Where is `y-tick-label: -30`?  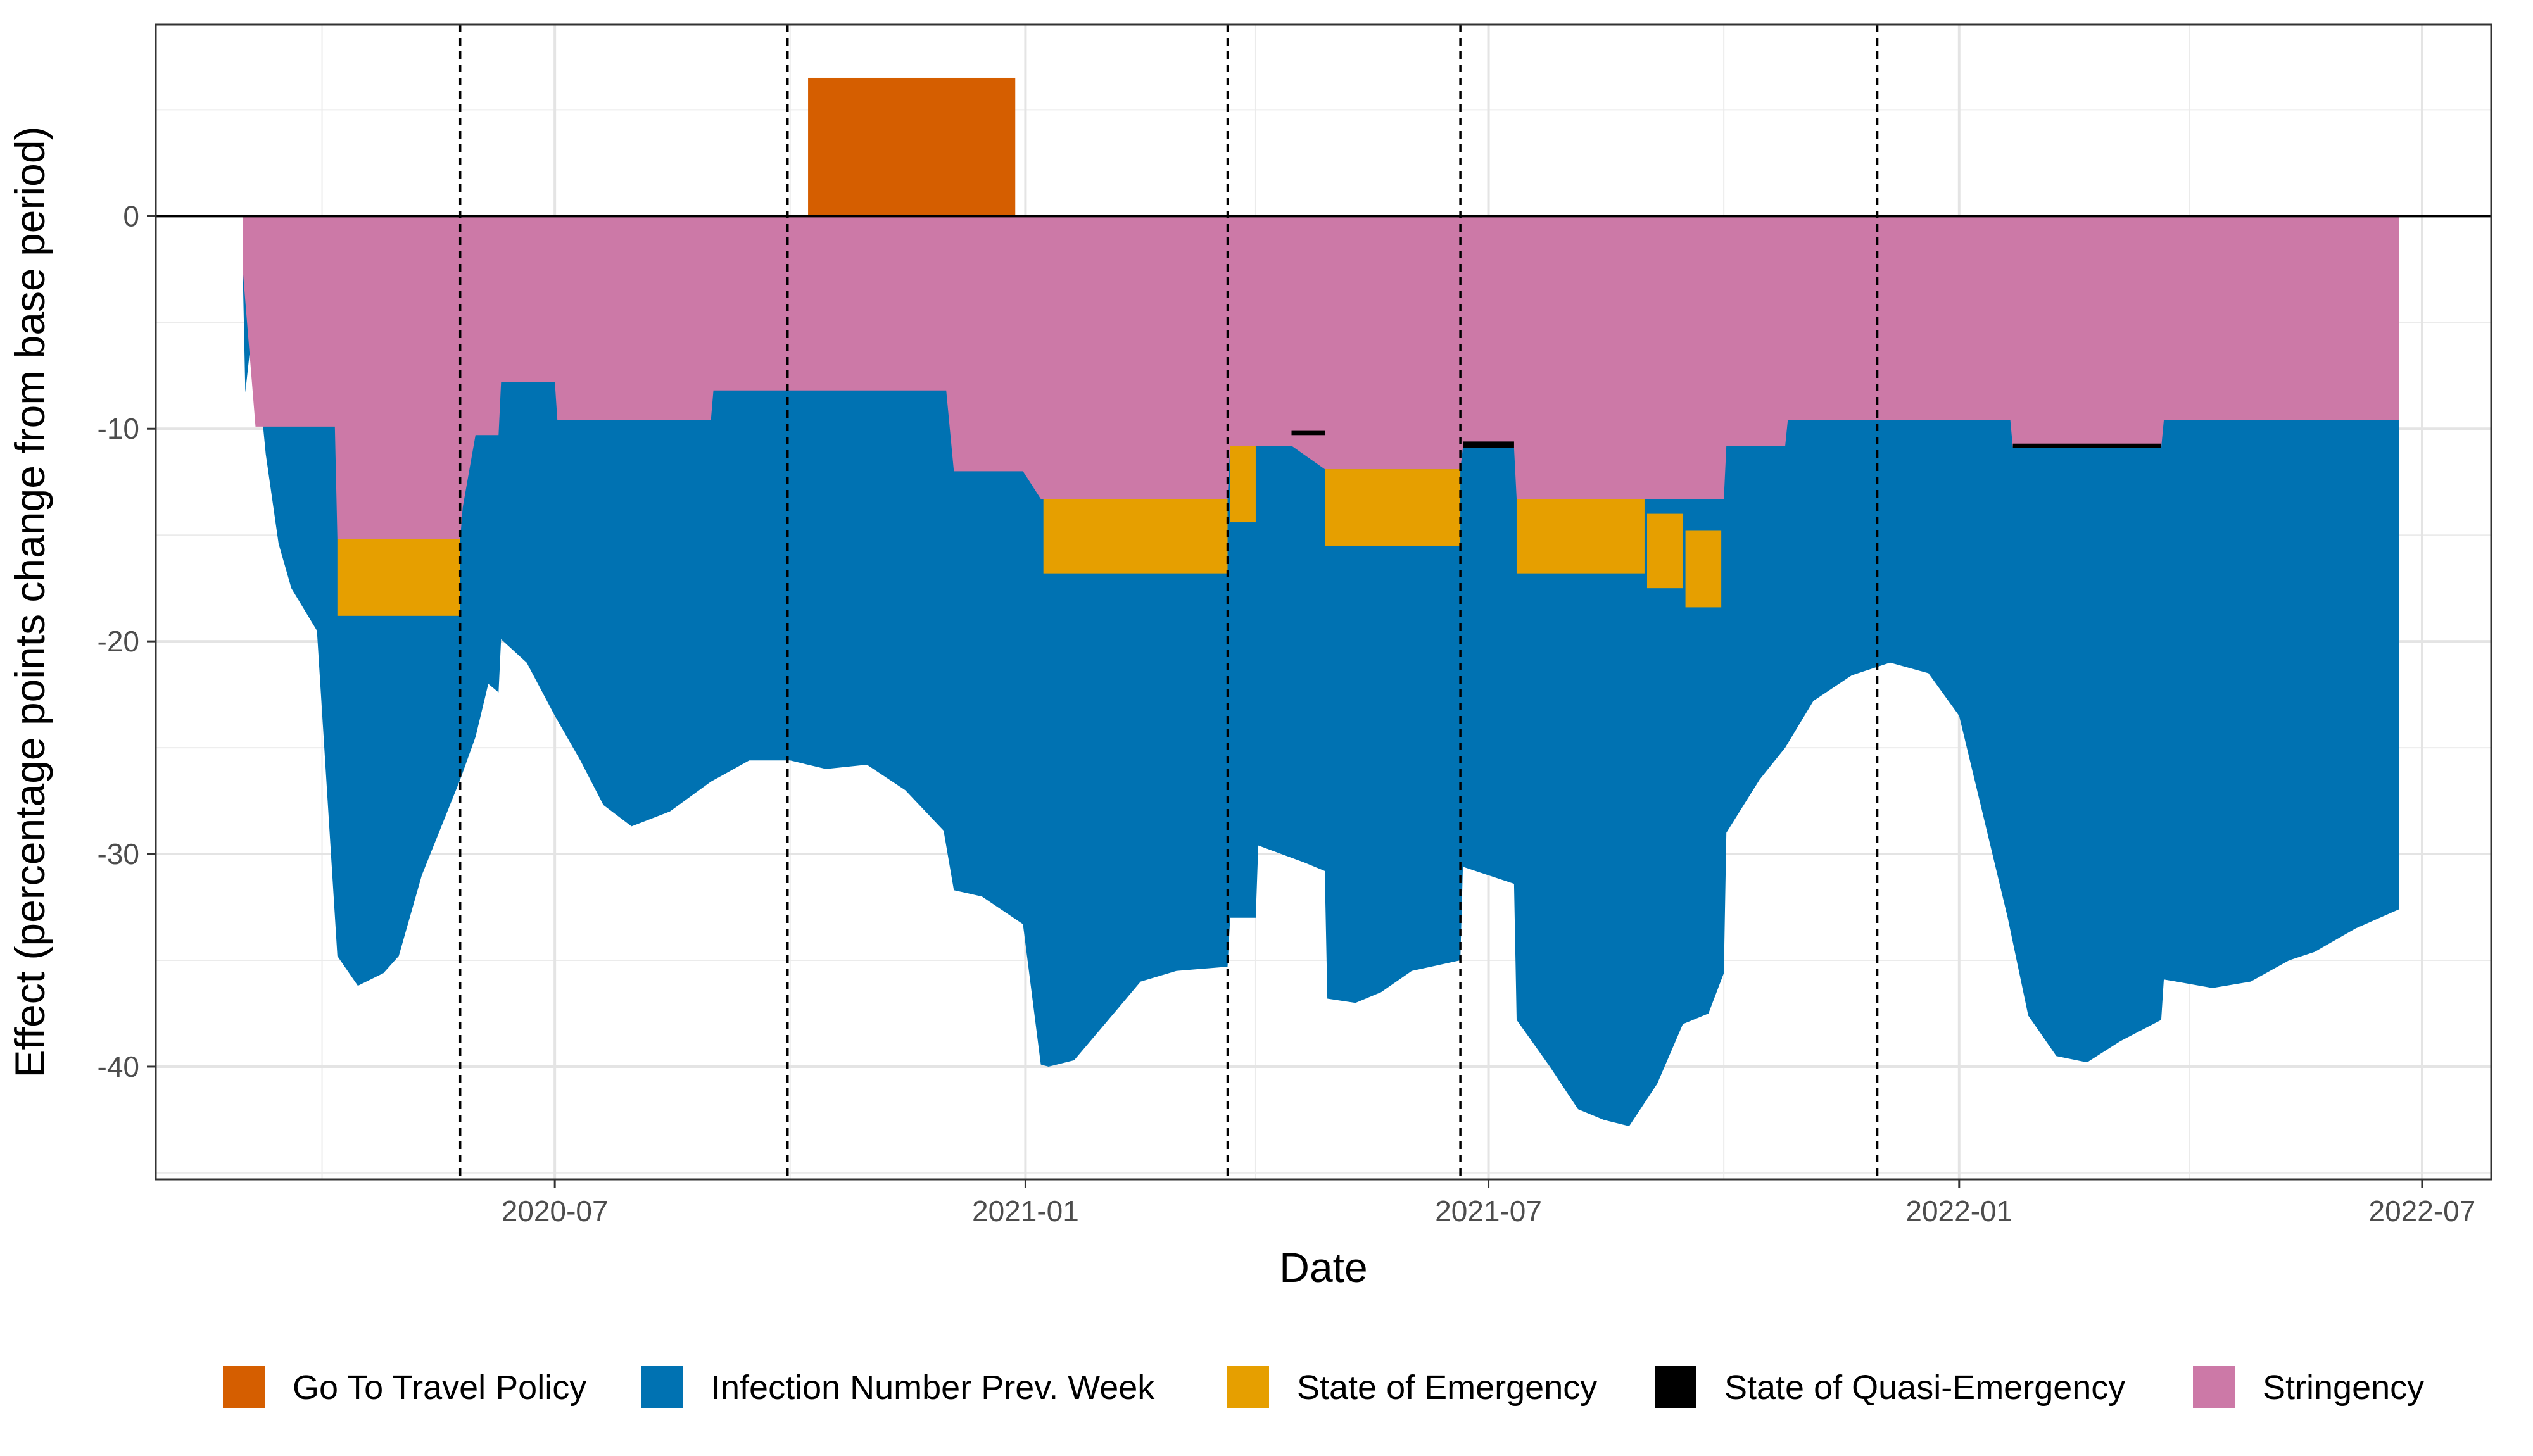 y-tick-label: -30 is located at coordinates (118, 854).